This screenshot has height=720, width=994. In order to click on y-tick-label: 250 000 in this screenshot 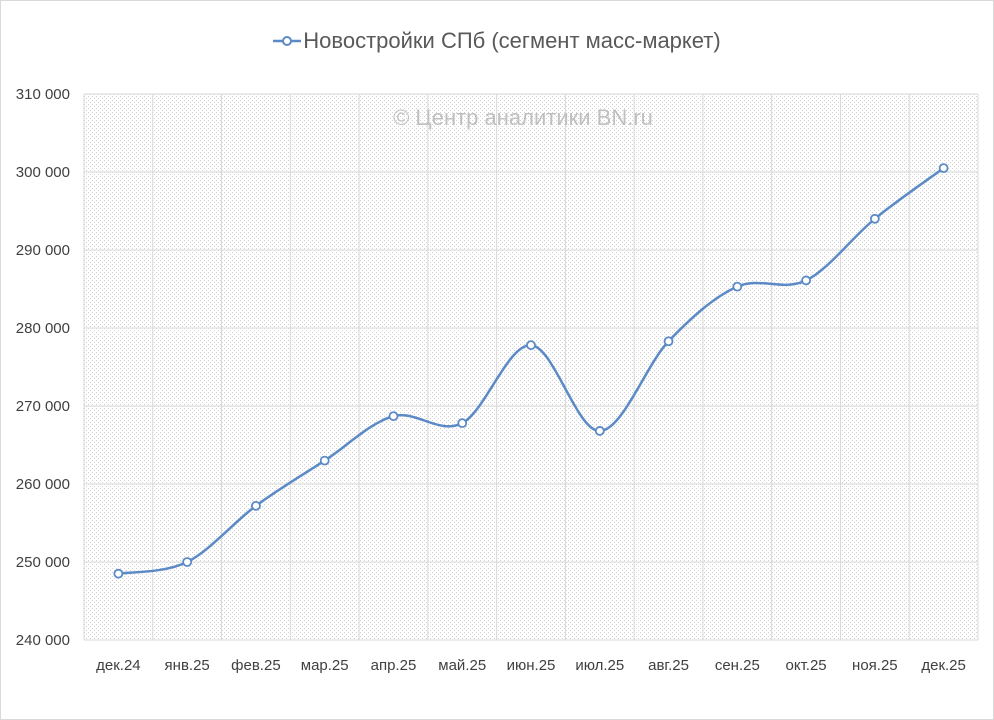, I will do `click(43, 562)`.